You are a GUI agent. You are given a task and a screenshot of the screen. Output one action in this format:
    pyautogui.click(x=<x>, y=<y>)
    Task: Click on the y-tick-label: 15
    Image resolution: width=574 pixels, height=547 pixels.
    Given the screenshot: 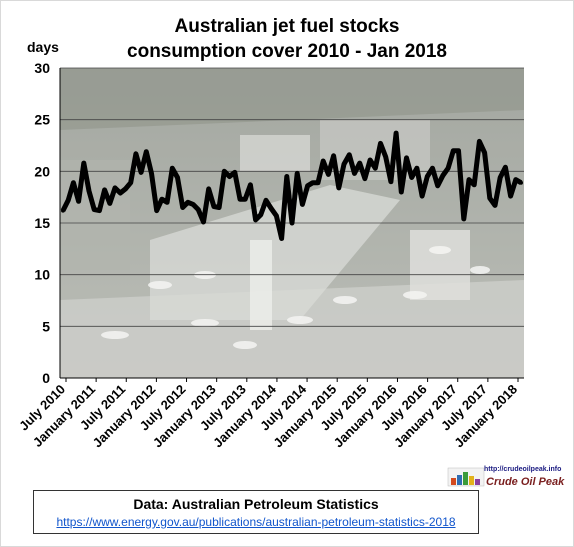 What is the action you would take?
    pyautogui.click(x=42, y=223)
    